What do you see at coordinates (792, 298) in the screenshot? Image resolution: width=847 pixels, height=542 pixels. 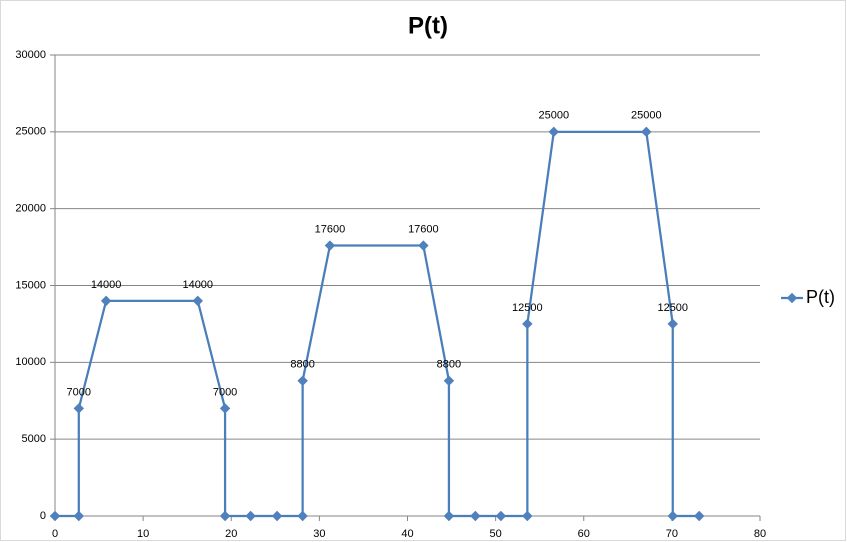 I see `legend-marker` at bounding box center [792, 298].